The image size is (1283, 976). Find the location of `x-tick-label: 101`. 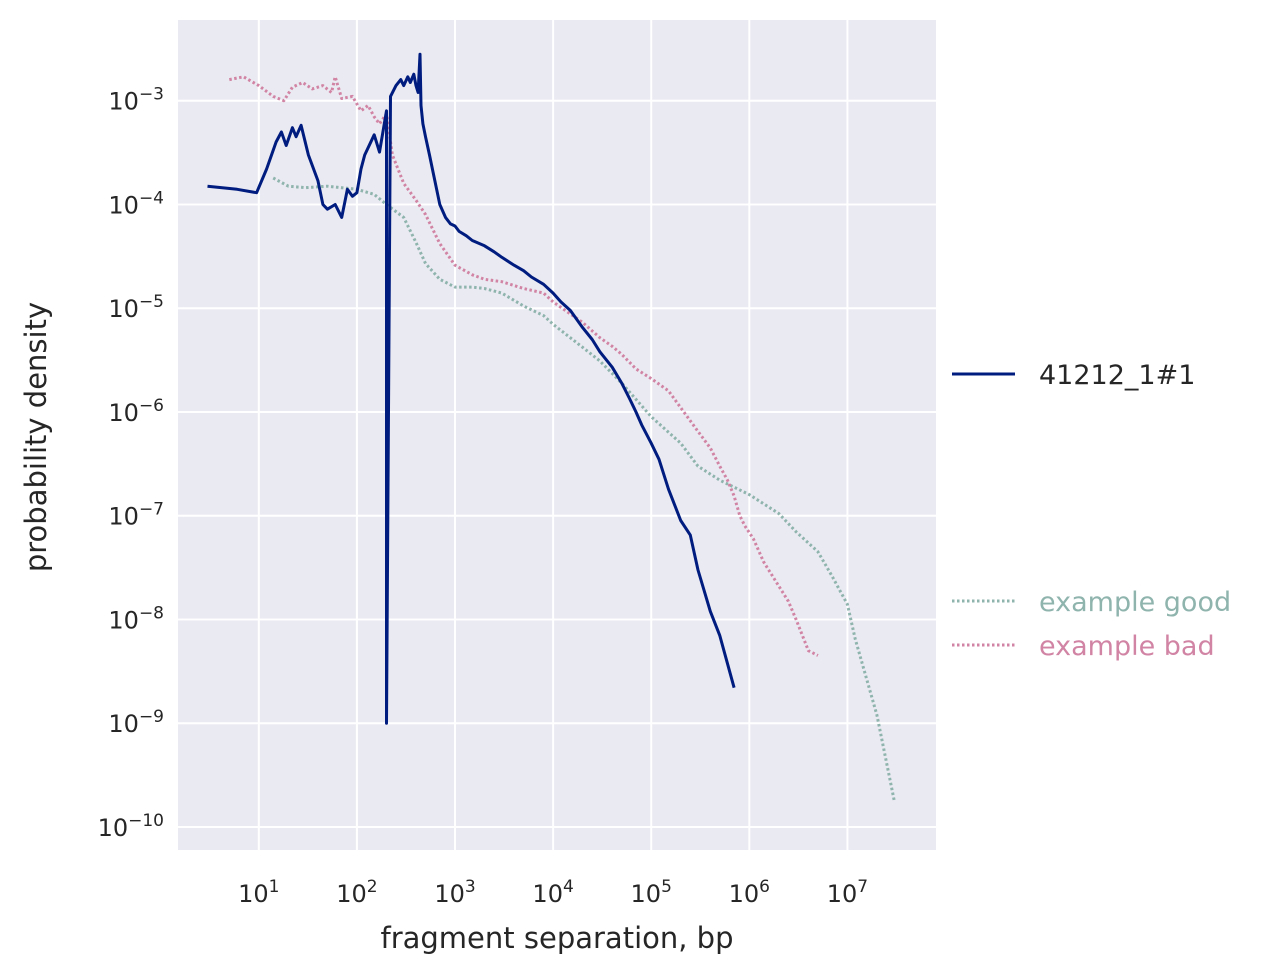

x-tick-label: 101 is located at coordinates (258, 892).